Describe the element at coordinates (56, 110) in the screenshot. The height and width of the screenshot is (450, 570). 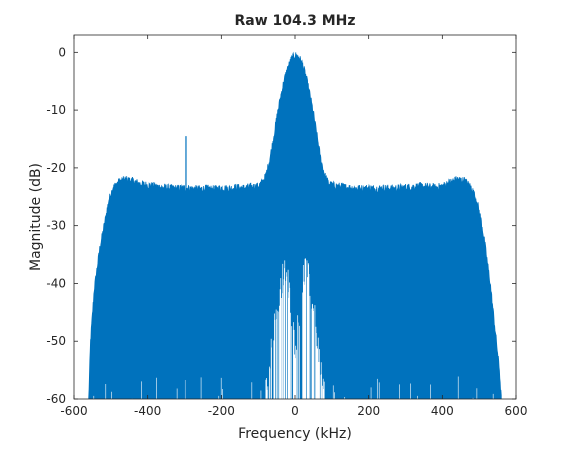
I see `y-tick-label: -10` at that location.